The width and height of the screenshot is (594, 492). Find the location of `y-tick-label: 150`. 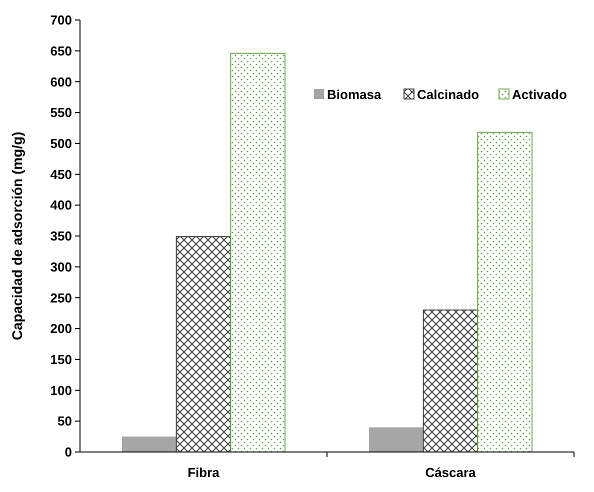

y-tick-label: 150 is located at coordinates (61, 359).